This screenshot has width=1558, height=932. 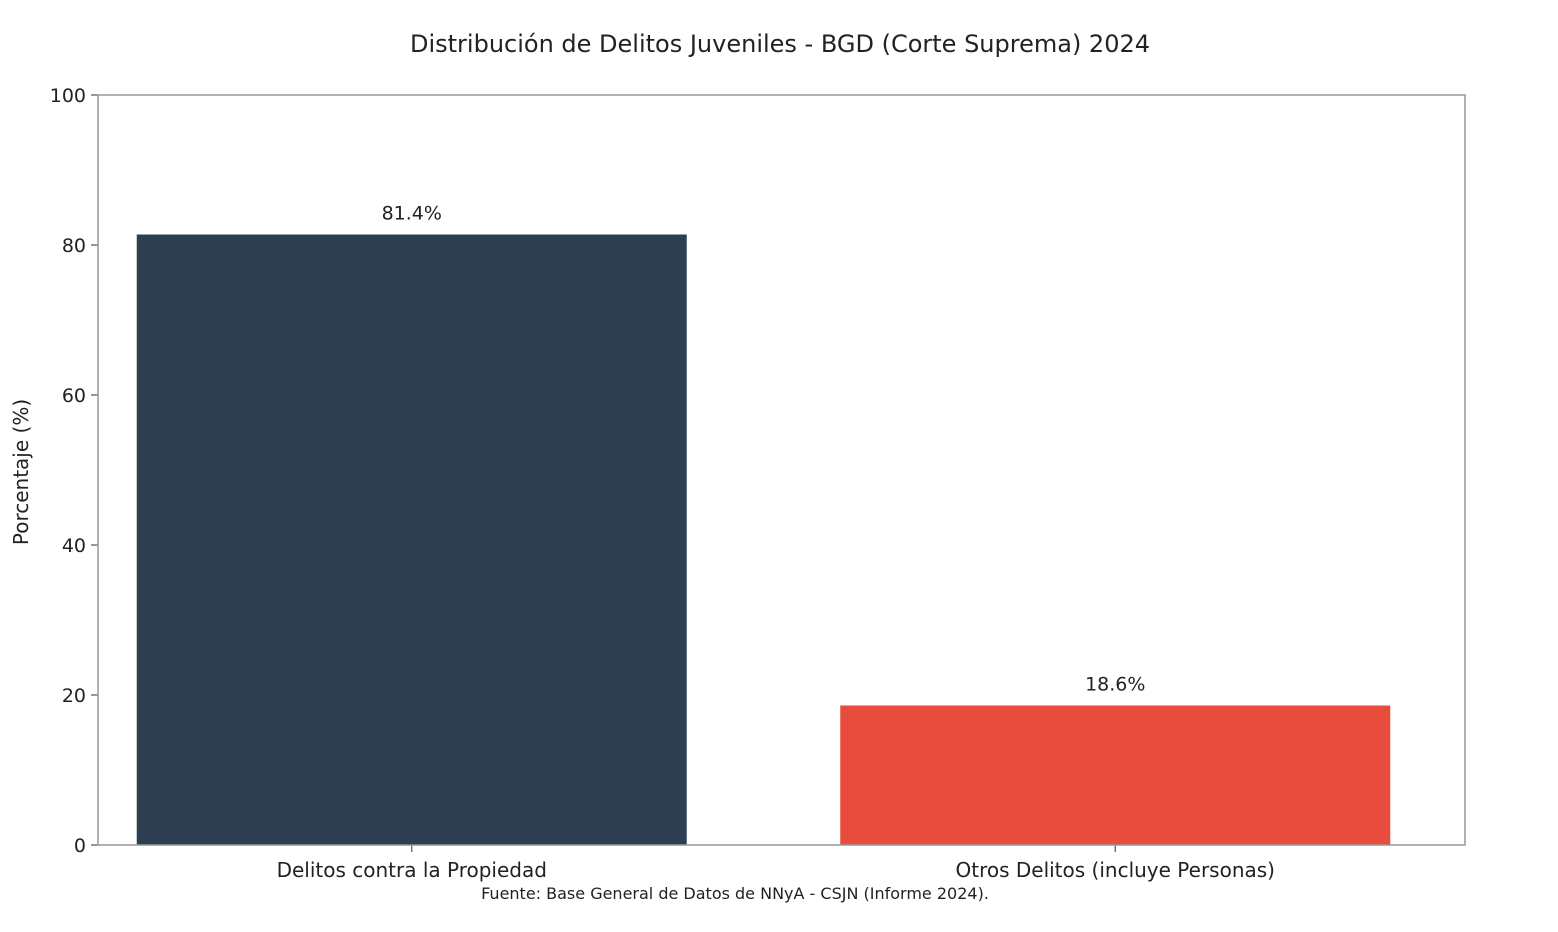 I want to click on y-tick-label: 60, so click(x=74, y=396).